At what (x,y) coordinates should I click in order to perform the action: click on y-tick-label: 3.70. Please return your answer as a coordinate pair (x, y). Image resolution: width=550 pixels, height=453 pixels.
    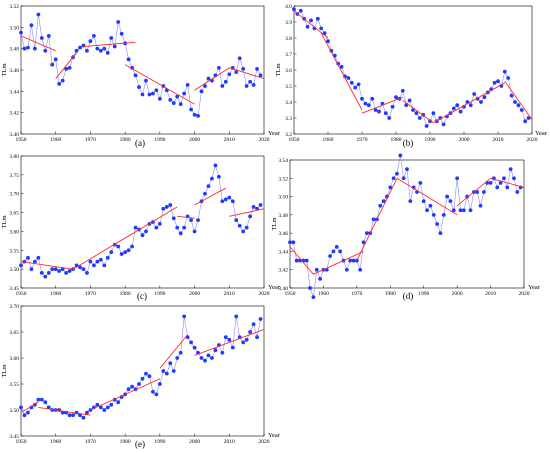
    Looking at the image, I should click on (14, 195).